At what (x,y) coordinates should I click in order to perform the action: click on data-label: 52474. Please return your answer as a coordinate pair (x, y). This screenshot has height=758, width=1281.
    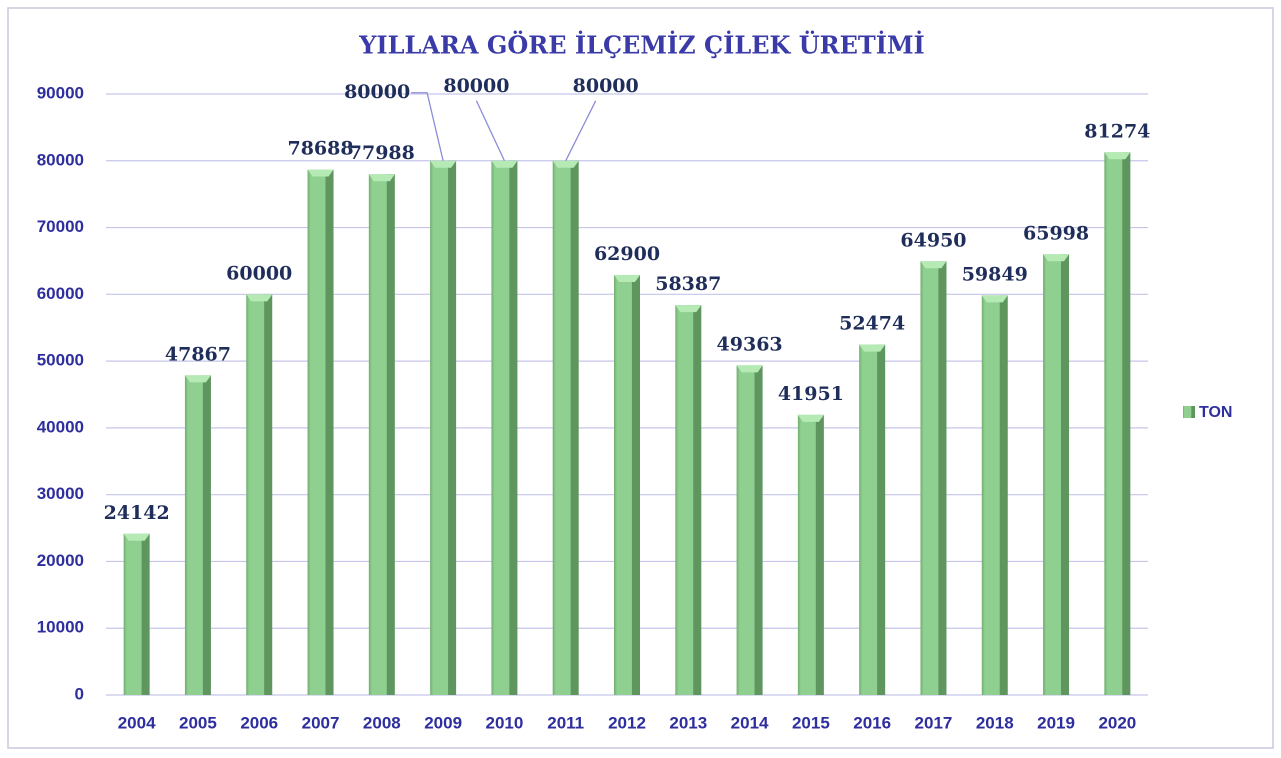
    Looking at the image, I should click on (872, 324).